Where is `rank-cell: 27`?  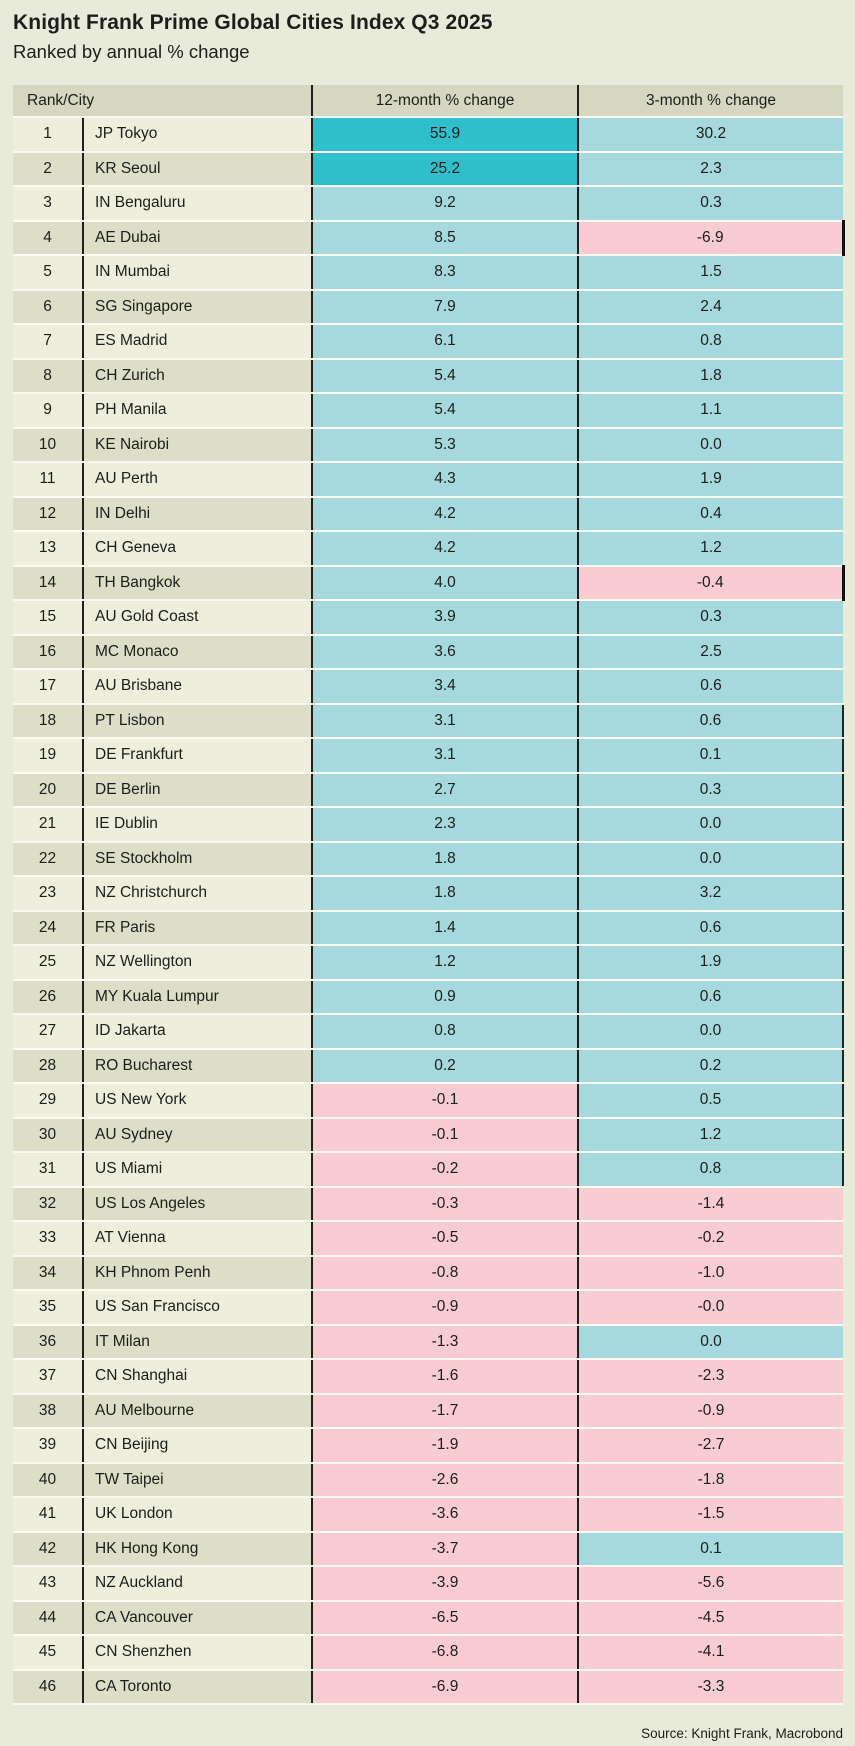
rank-cell: 27 is located at coordinates (48, 1032).